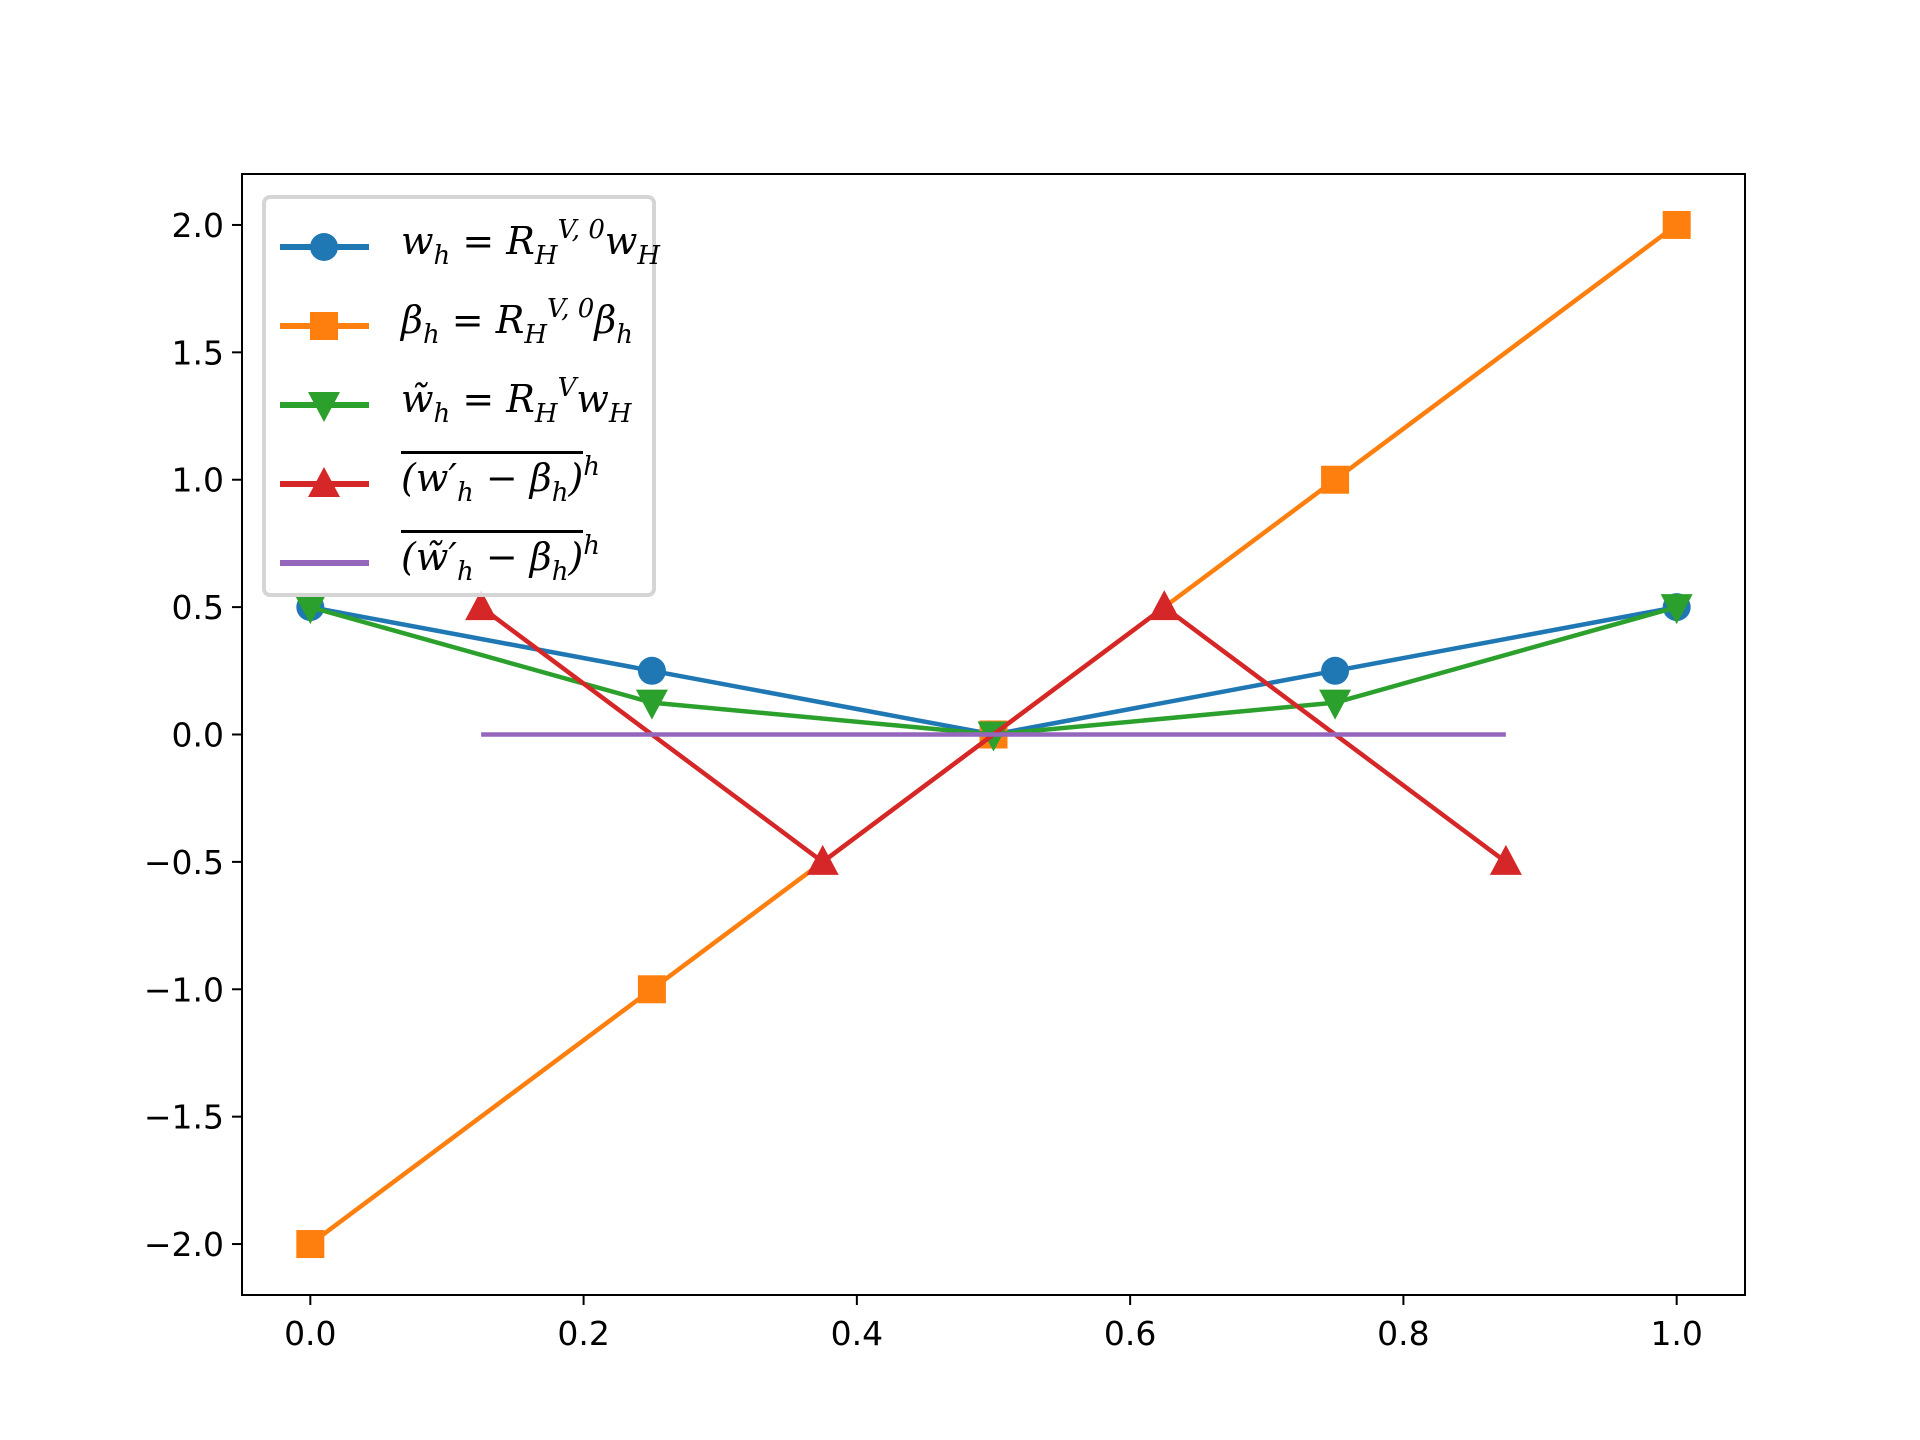  What do you see at coordinates (993, 670) in the screenshot?
I see `series-line` at bounding box center [993, 670].